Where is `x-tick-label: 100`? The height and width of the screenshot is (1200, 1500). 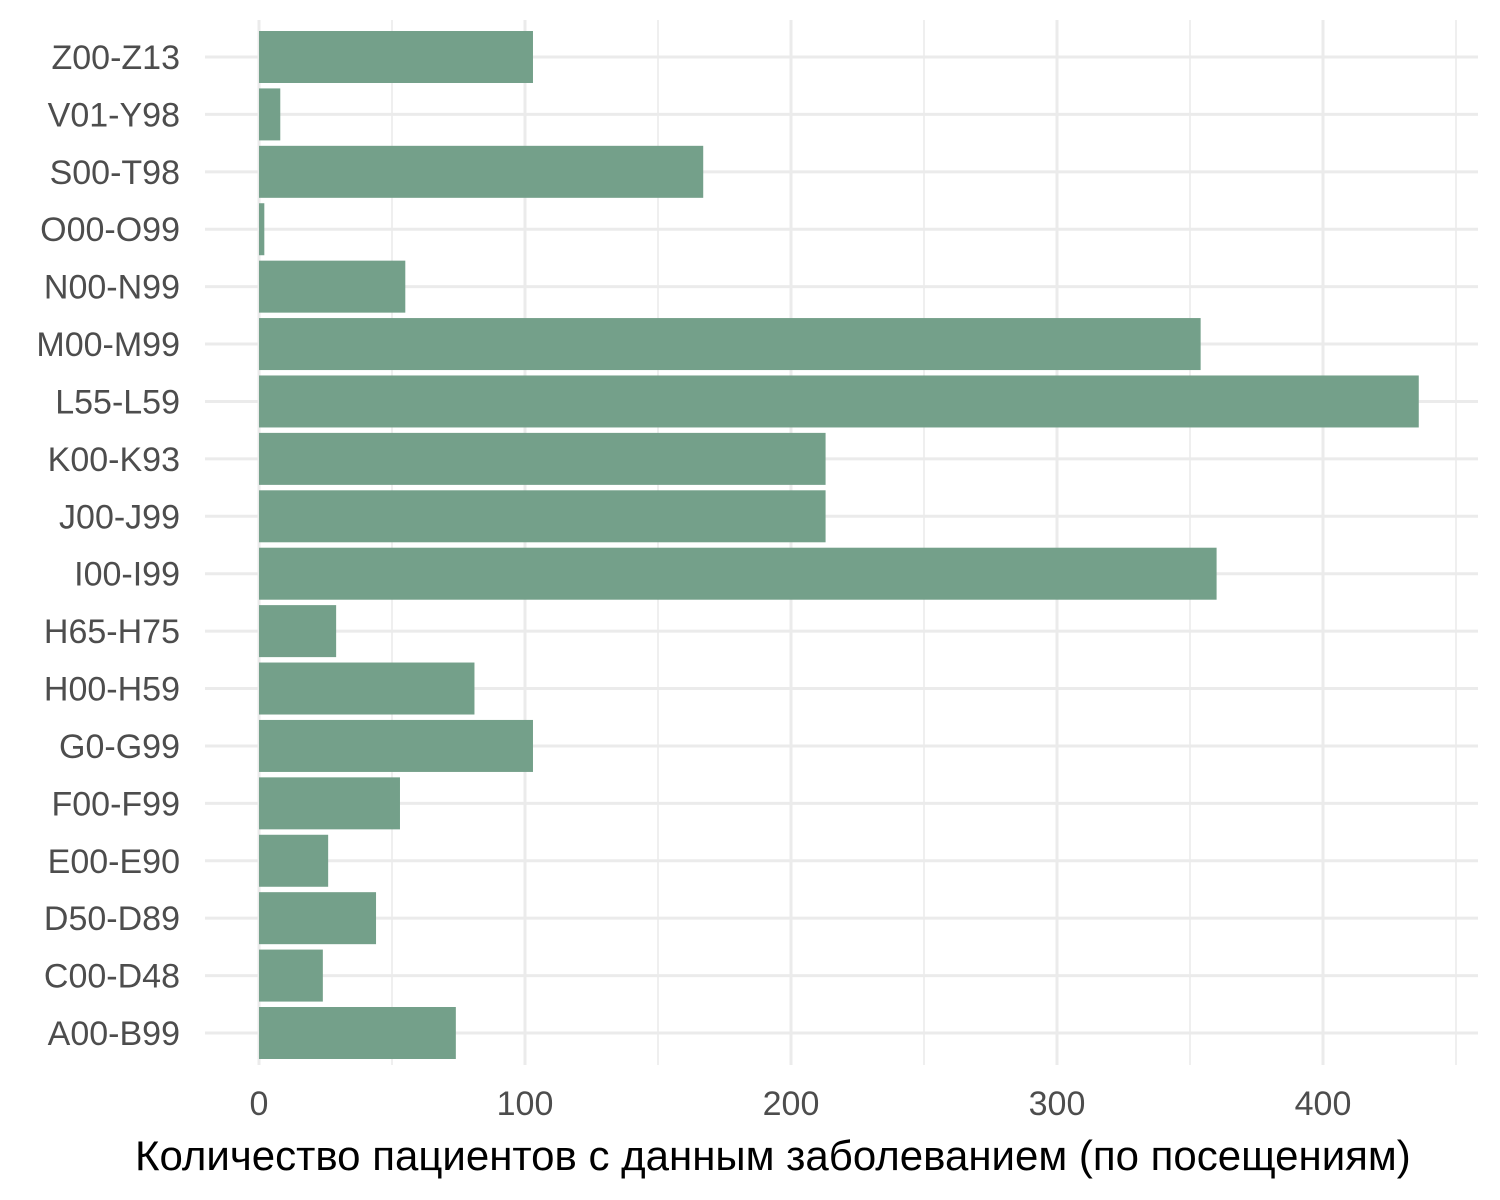 x-tick-label: 100 is located at coordinates (525, 1104).